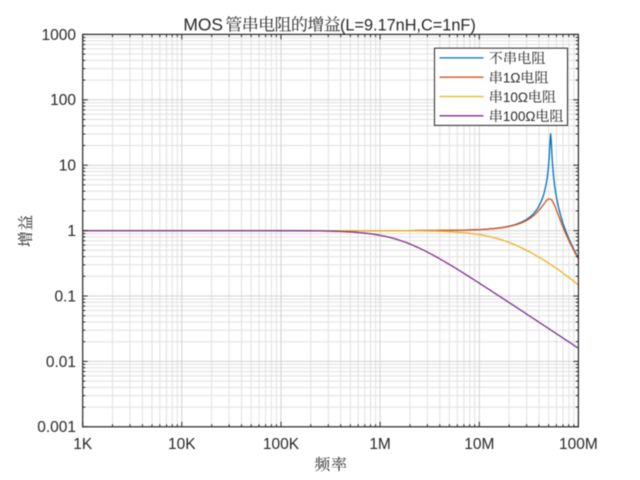  Describe the element at coordinates (512, 78) in the screenshot. I see `svg-text: 1Ω` at that location.